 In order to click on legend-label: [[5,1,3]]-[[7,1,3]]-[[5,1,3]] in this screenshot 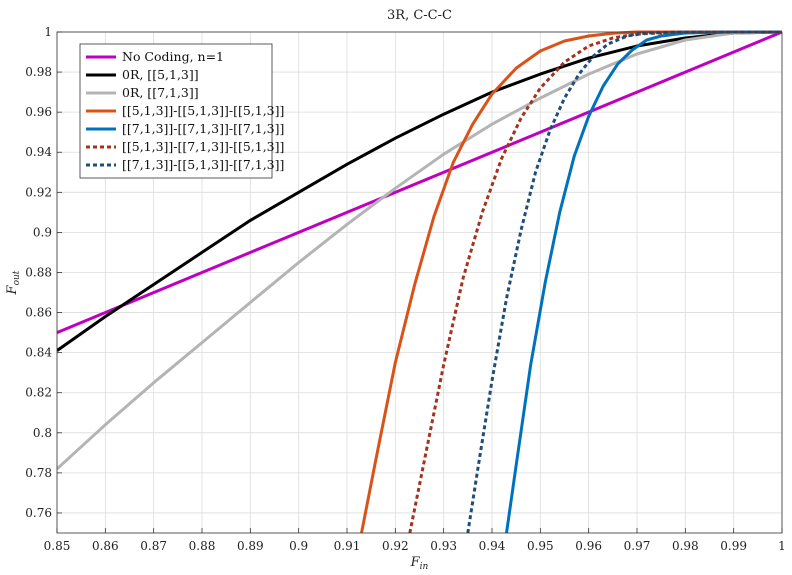, I will do `click(203, 146)`.